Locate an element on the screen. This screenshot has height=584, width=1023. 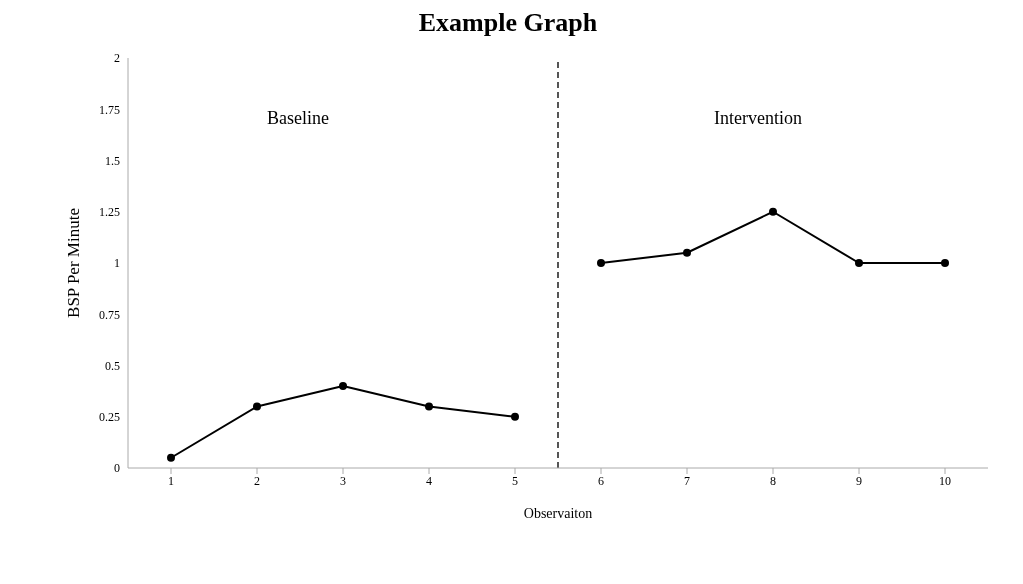
x-tick-label: 5 is located at coordinates (515, 480).